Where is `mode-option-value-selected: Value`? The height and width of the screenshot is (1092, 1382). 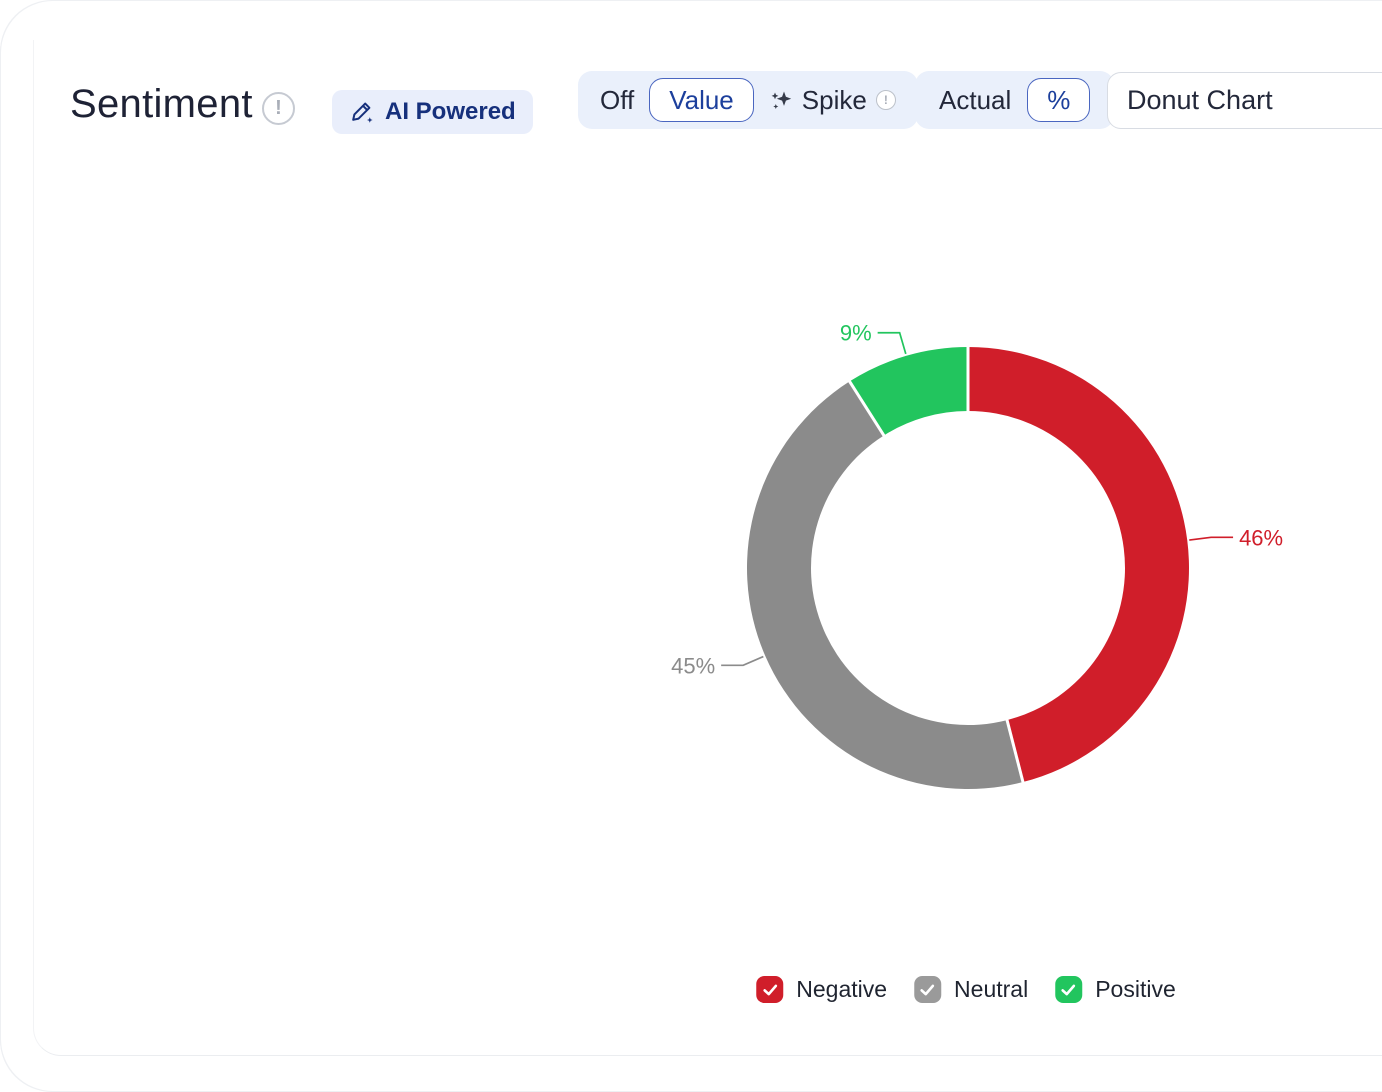
mode-option-value-selected: Value is located at coordinates (701, 100).